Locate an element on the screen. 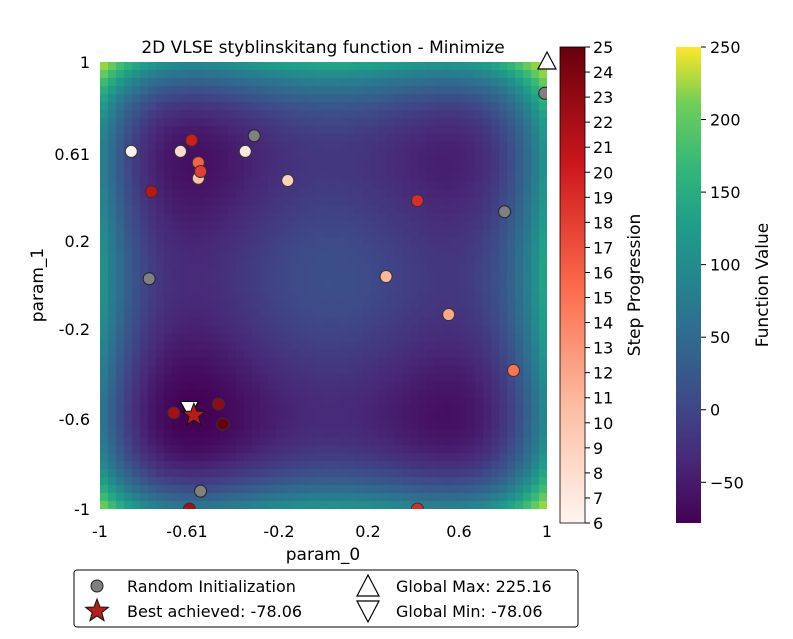 This screenshot has width=793, height=639. random-init-point is located at coordinates (149, 279).